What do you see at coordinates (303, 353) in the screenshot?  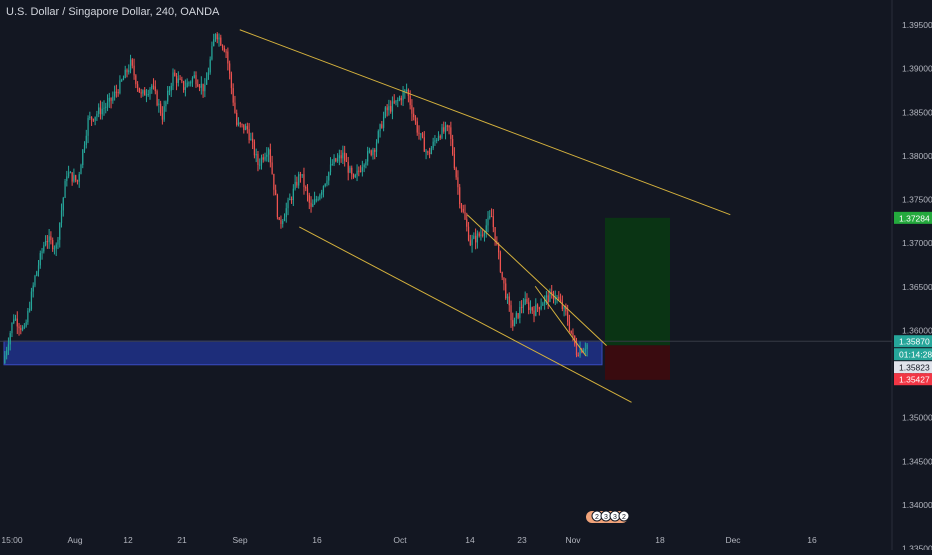 I see `support-zone` at bounding box center [303, 353].